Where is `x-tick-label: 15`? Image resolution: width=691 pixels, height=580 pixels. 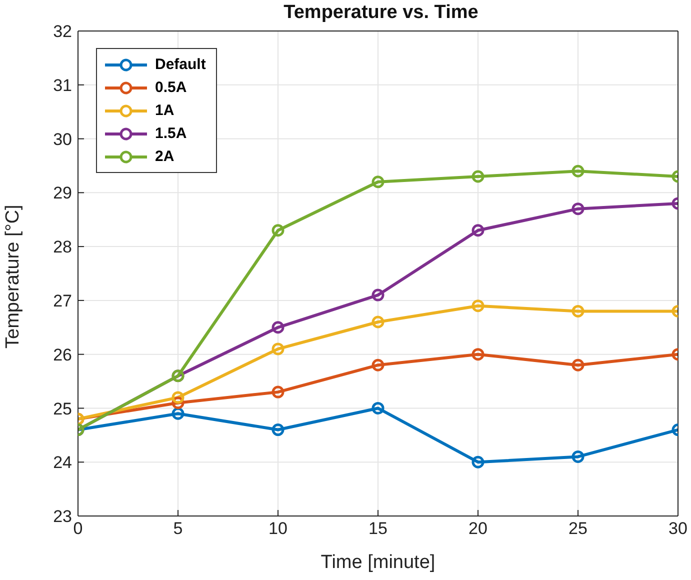
x-tick-label: 15 is located at coordinates (378, 528).